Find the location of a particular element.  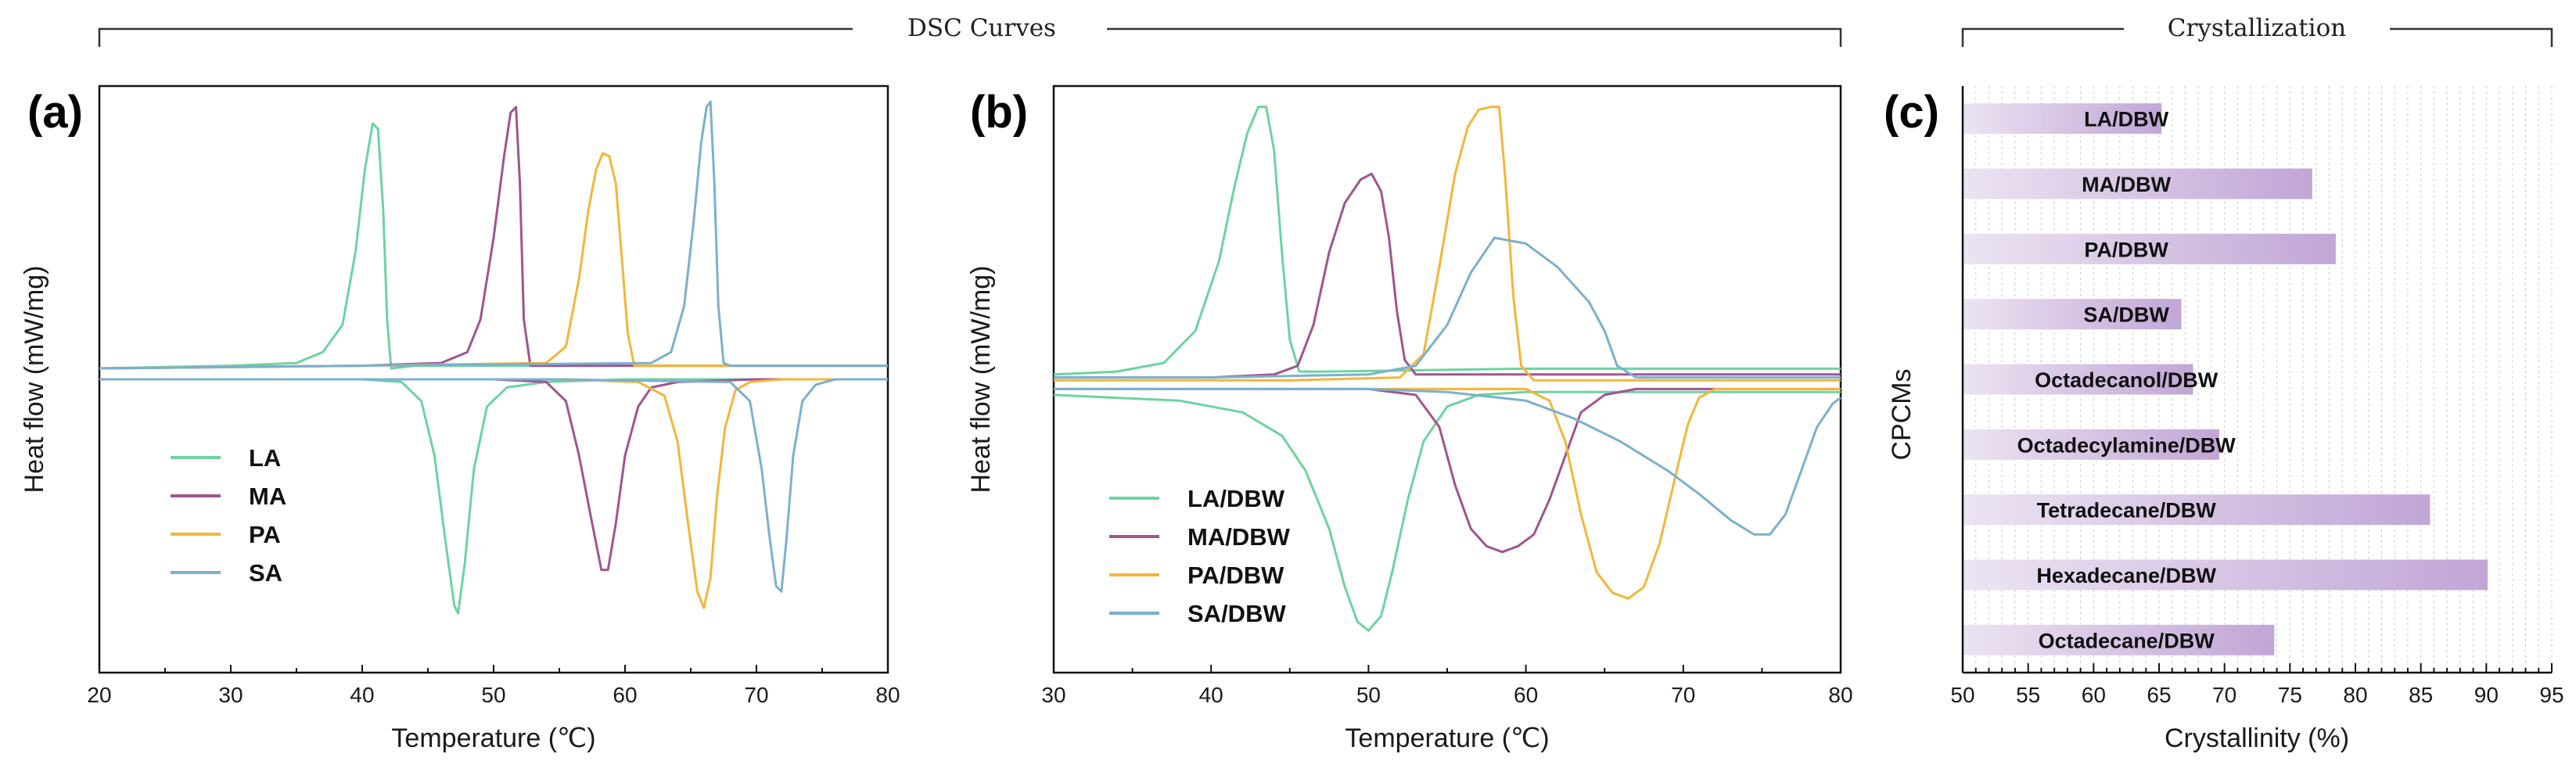

x-tick-label: 95 is located at coordinates (2551, 695).